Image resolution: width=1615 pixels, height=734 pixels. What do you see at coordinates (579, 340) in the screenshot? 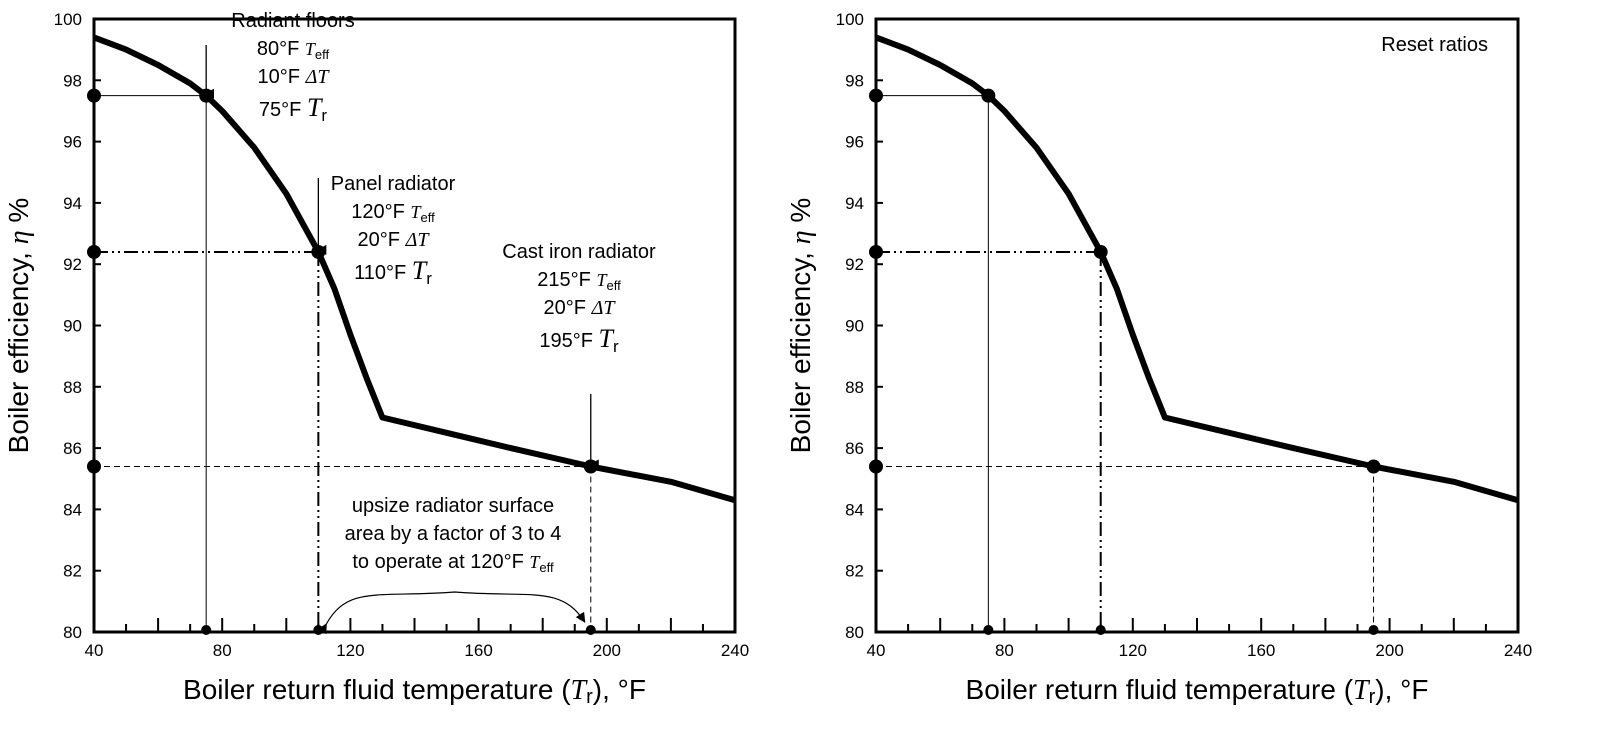
I see `cast-iron-radiator-label: 195°F Tr` at bounding box center [579, 340].